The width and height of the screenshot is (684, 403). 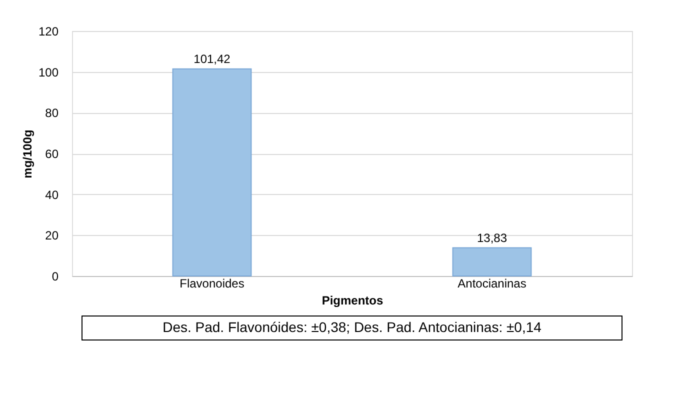 I want to click on y-tick-label: 120, so click(x=48, y=31).